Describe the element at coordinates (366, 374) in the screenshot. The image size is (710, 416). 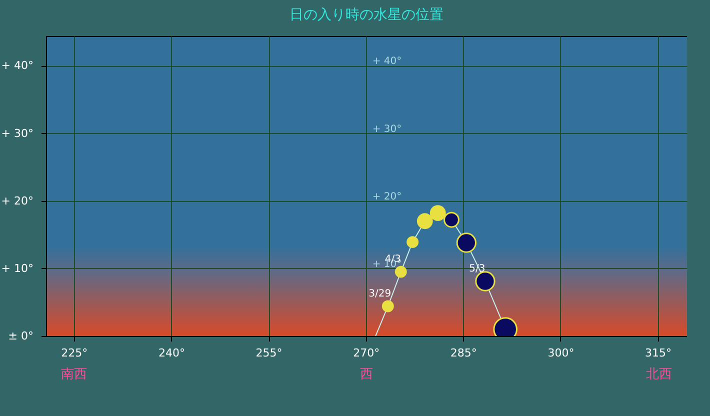
I see `text: 西` at that location.